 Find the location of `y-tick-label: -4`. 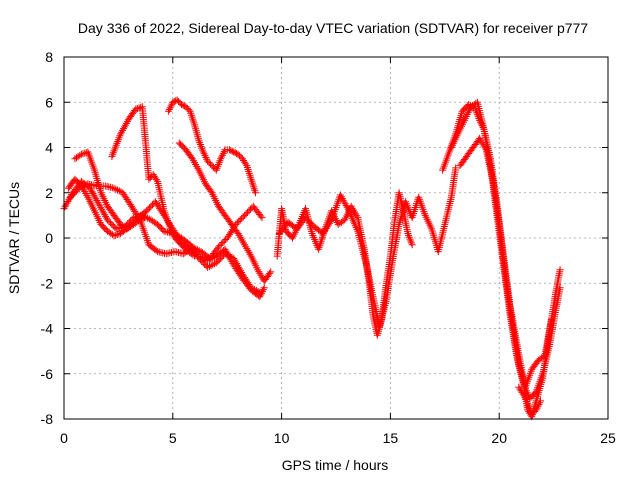

y-tick-label: -4 is located at coordinates (47, 329).